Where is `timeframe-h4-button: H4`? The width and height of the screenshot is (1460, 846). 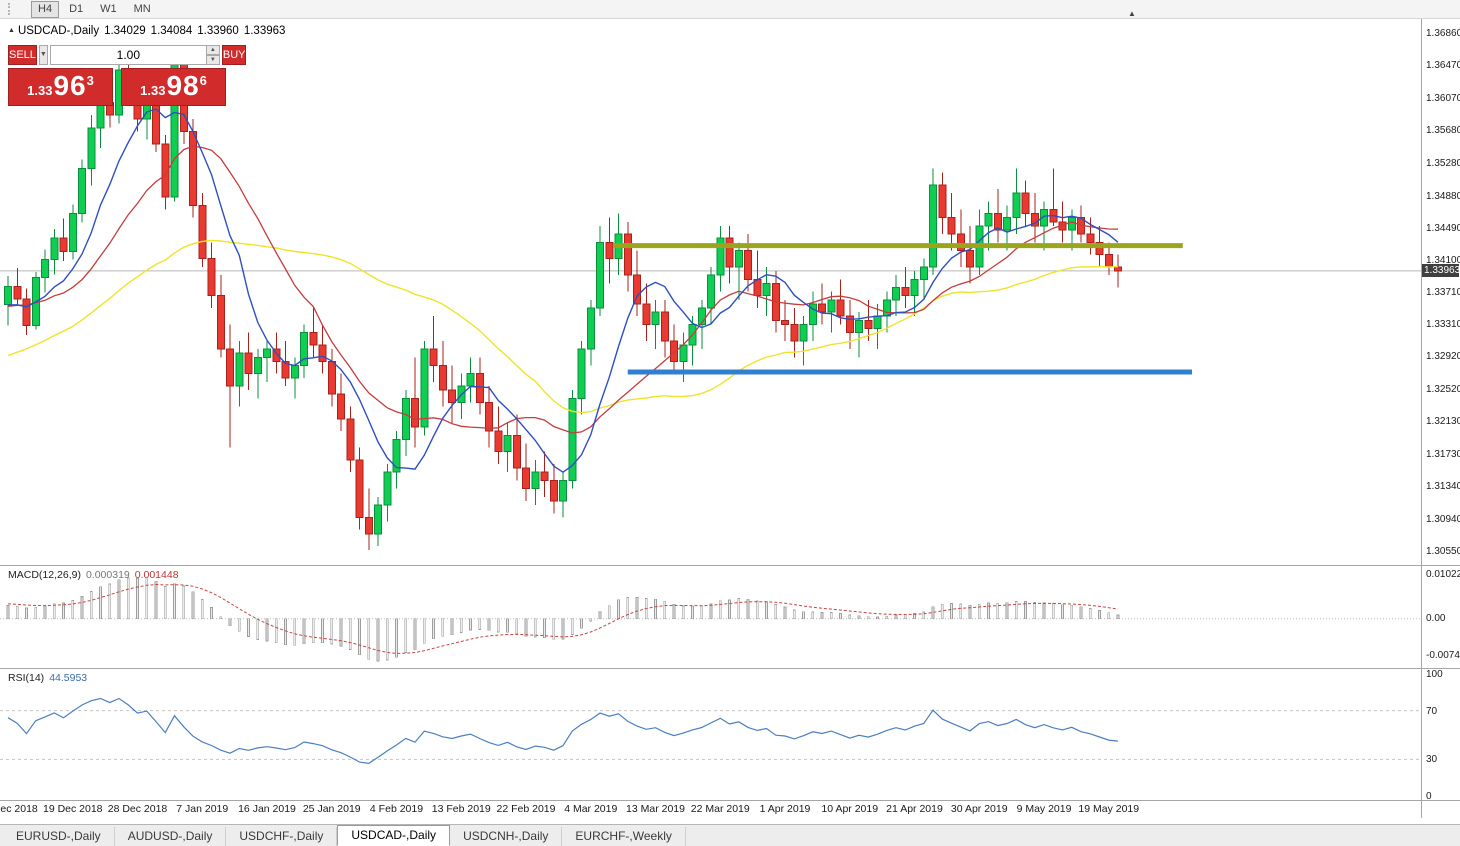 timeframe-h4-button: H4 is located at coordinates (45, 9).